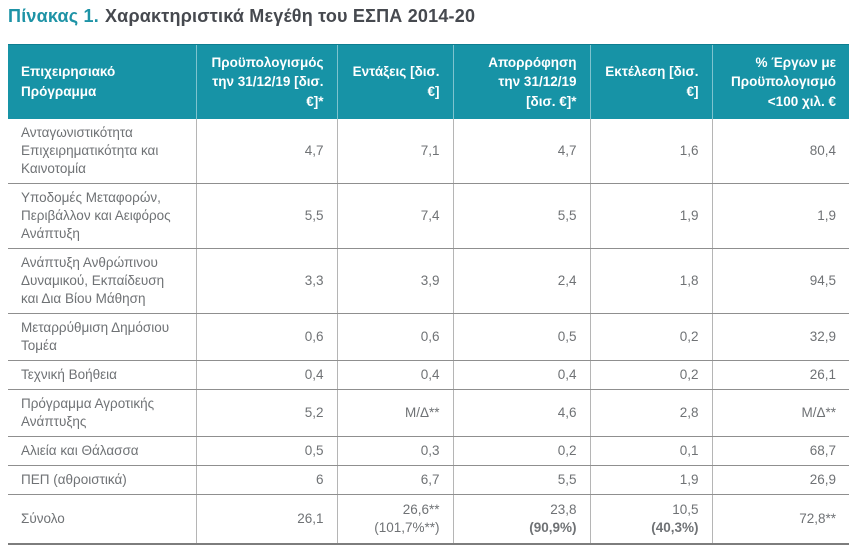 The image size is (857, 549). I want to click on entaxeis-cell: 0,6, so click(394, 337).